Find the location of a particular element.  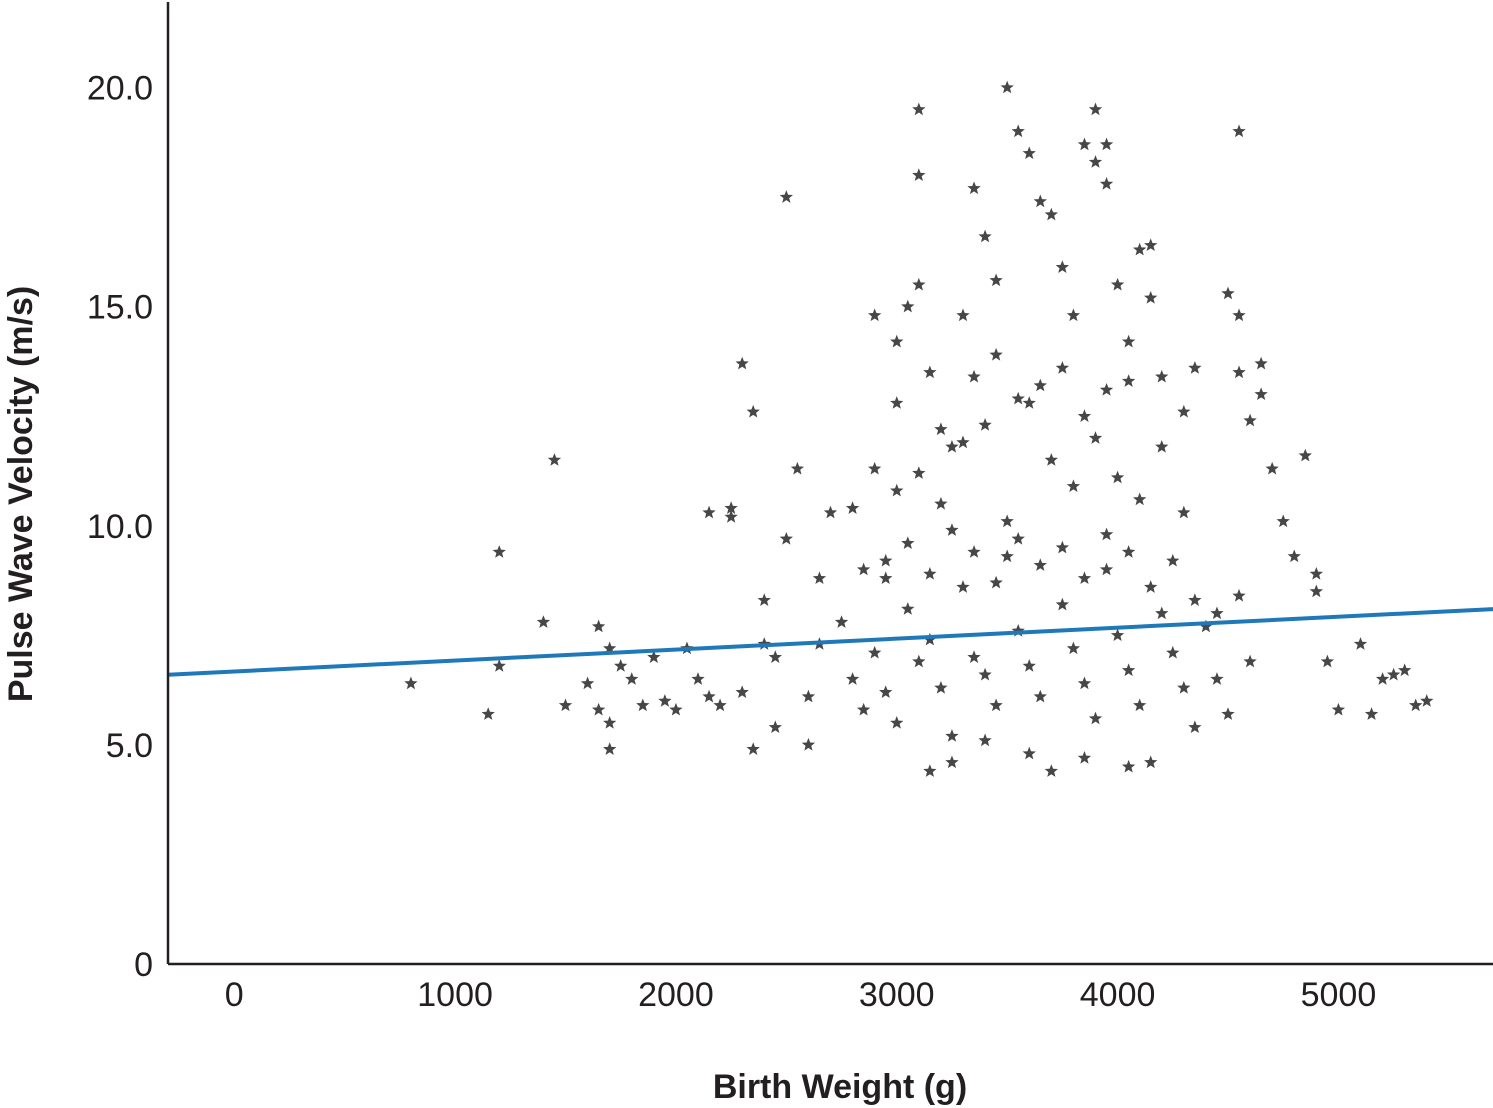

trend-line is located at coordinates (830, 642).